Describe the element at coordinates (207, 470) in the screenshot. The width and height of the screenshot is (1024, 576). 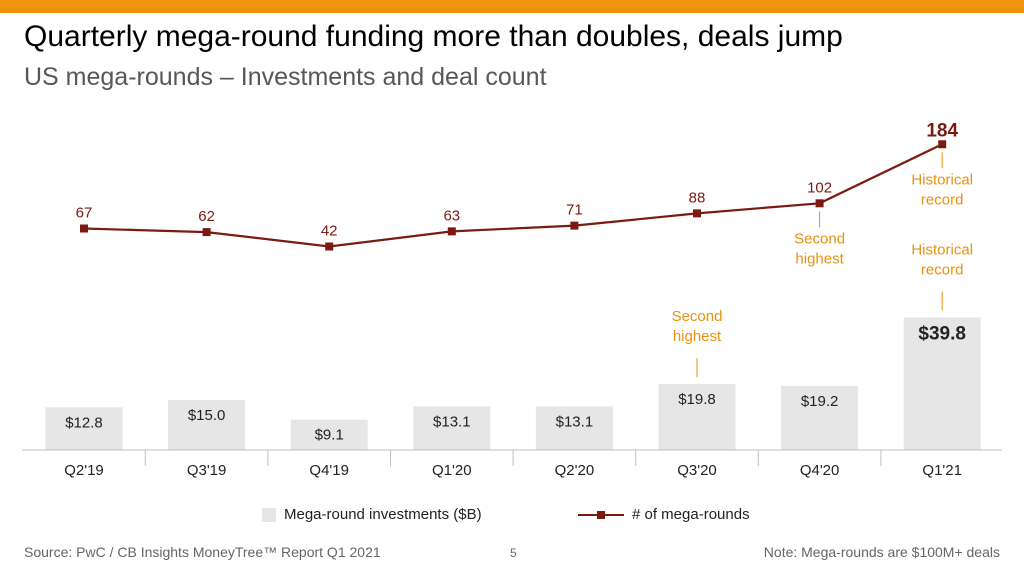
I see `x-tick-label: Q3'19` at that location.